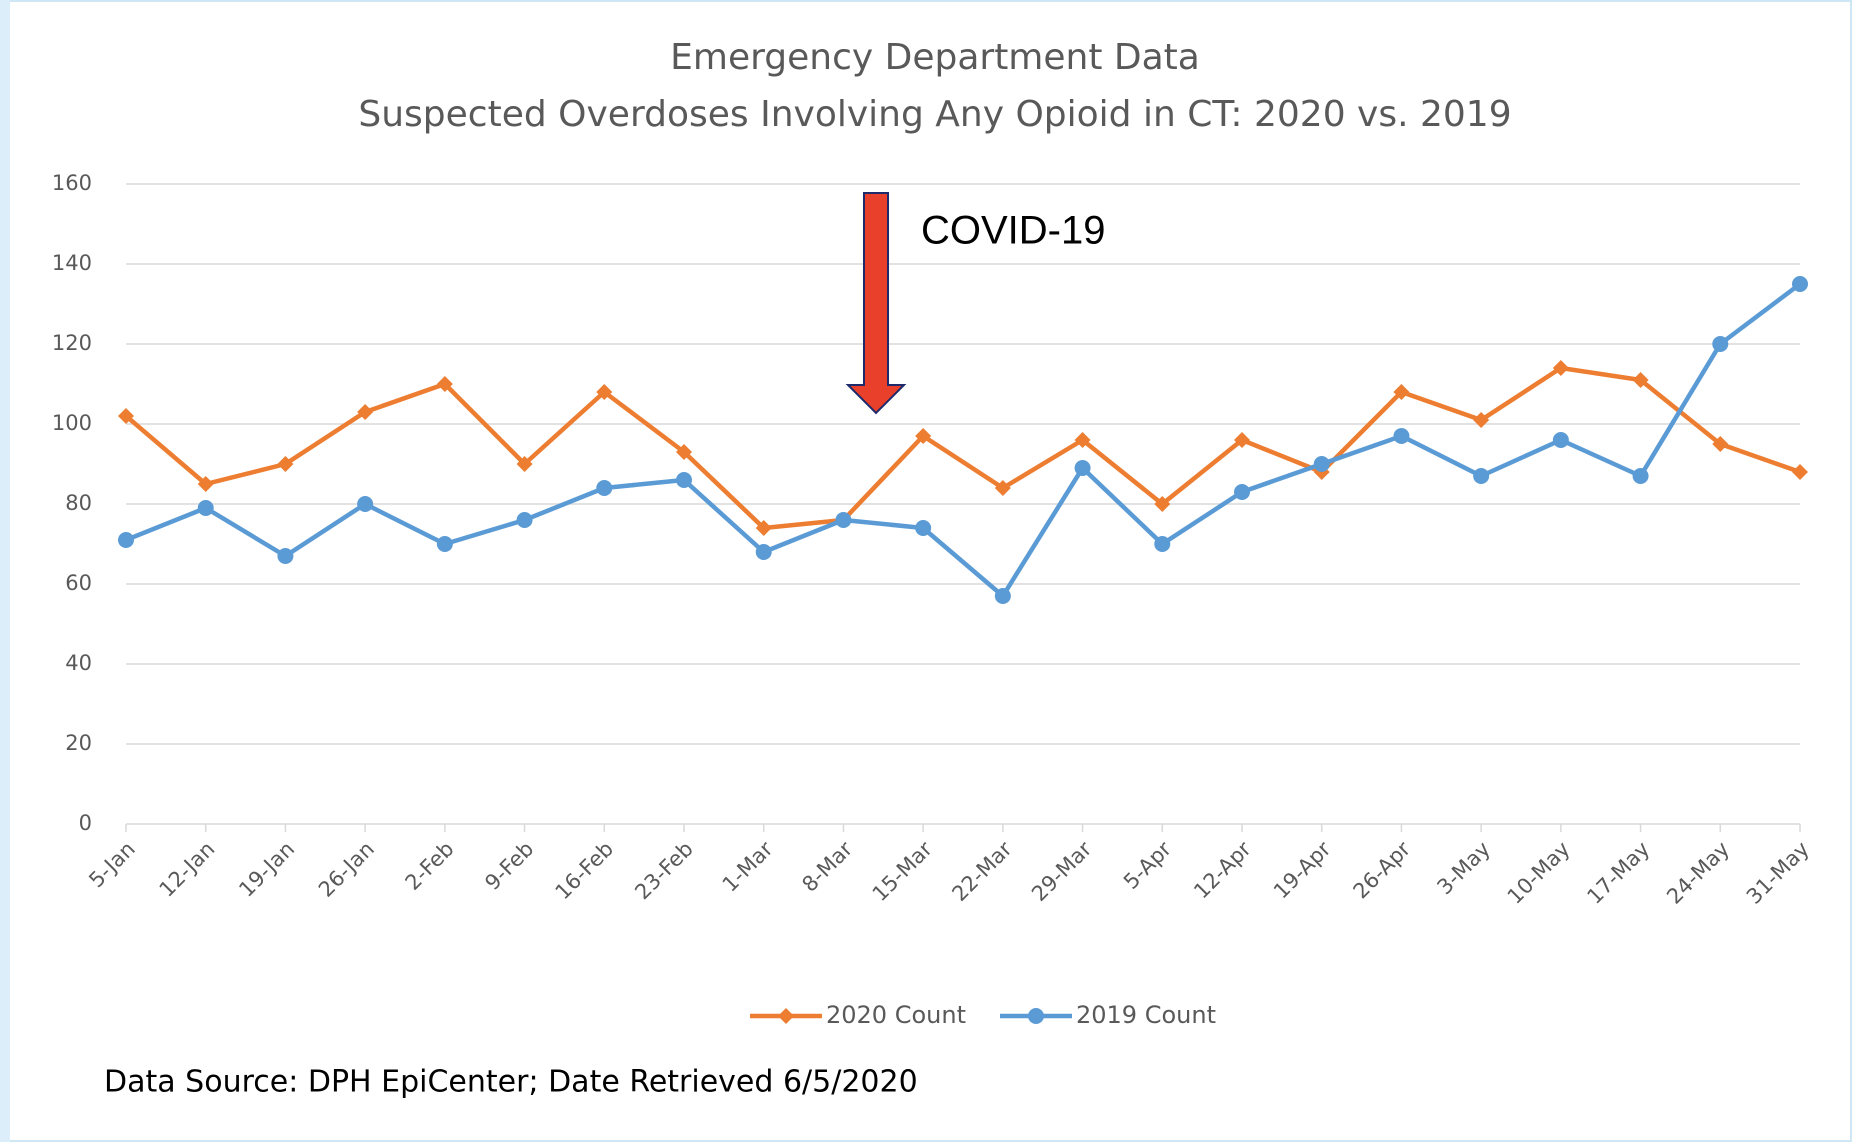  I want to click on chart-title: Emergency Department Data, so click(935, 57).